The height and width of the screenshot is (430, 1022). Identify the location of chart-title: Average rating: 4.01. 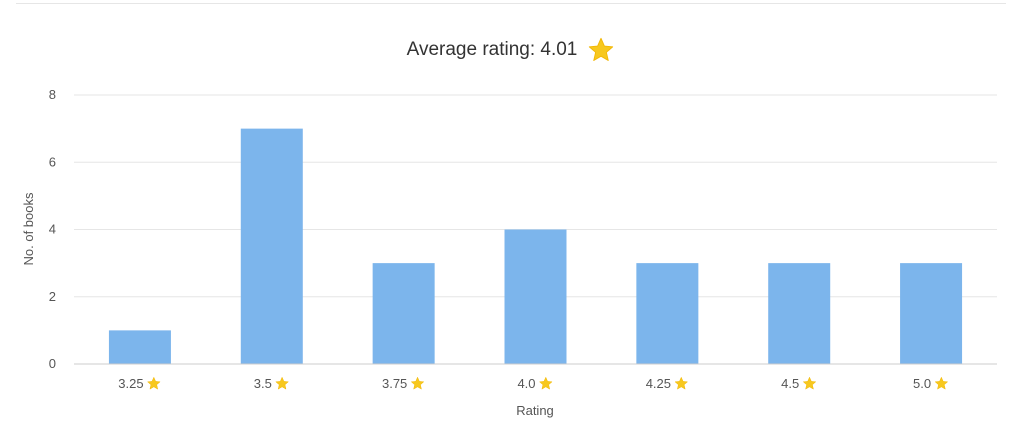
(511, 50).